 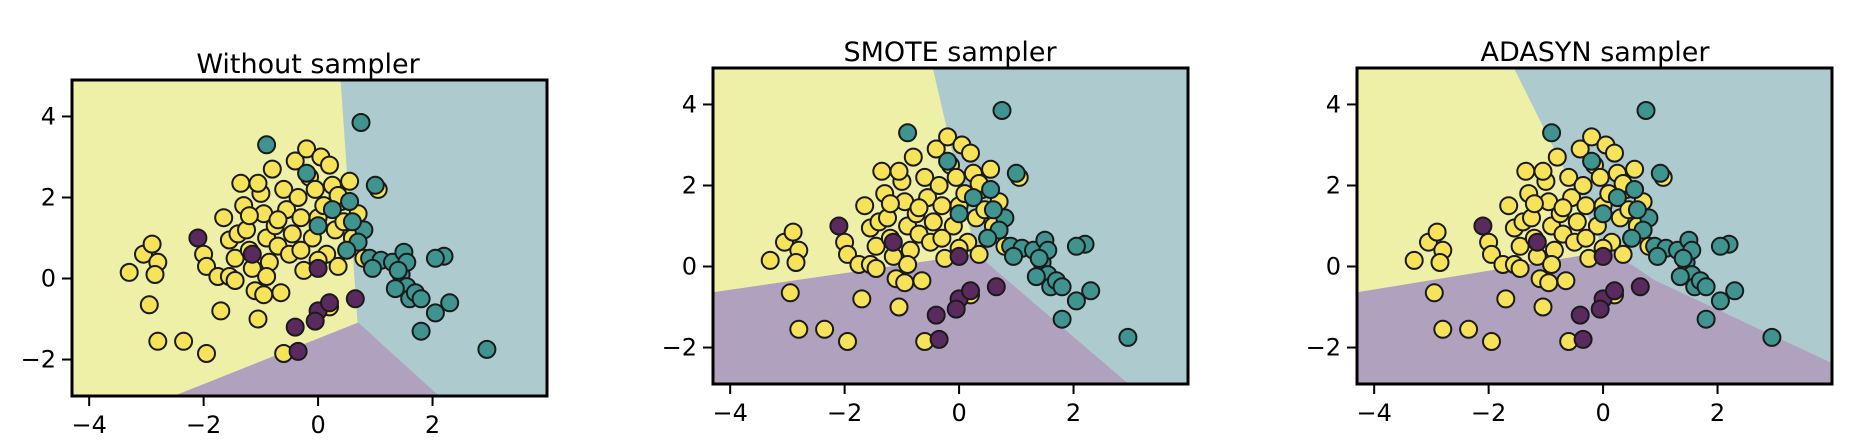 What do you see at coordinates (1333, 267) in the screenshot?
I see `y-tick-label: 0` at bounding box center [1333, 267].